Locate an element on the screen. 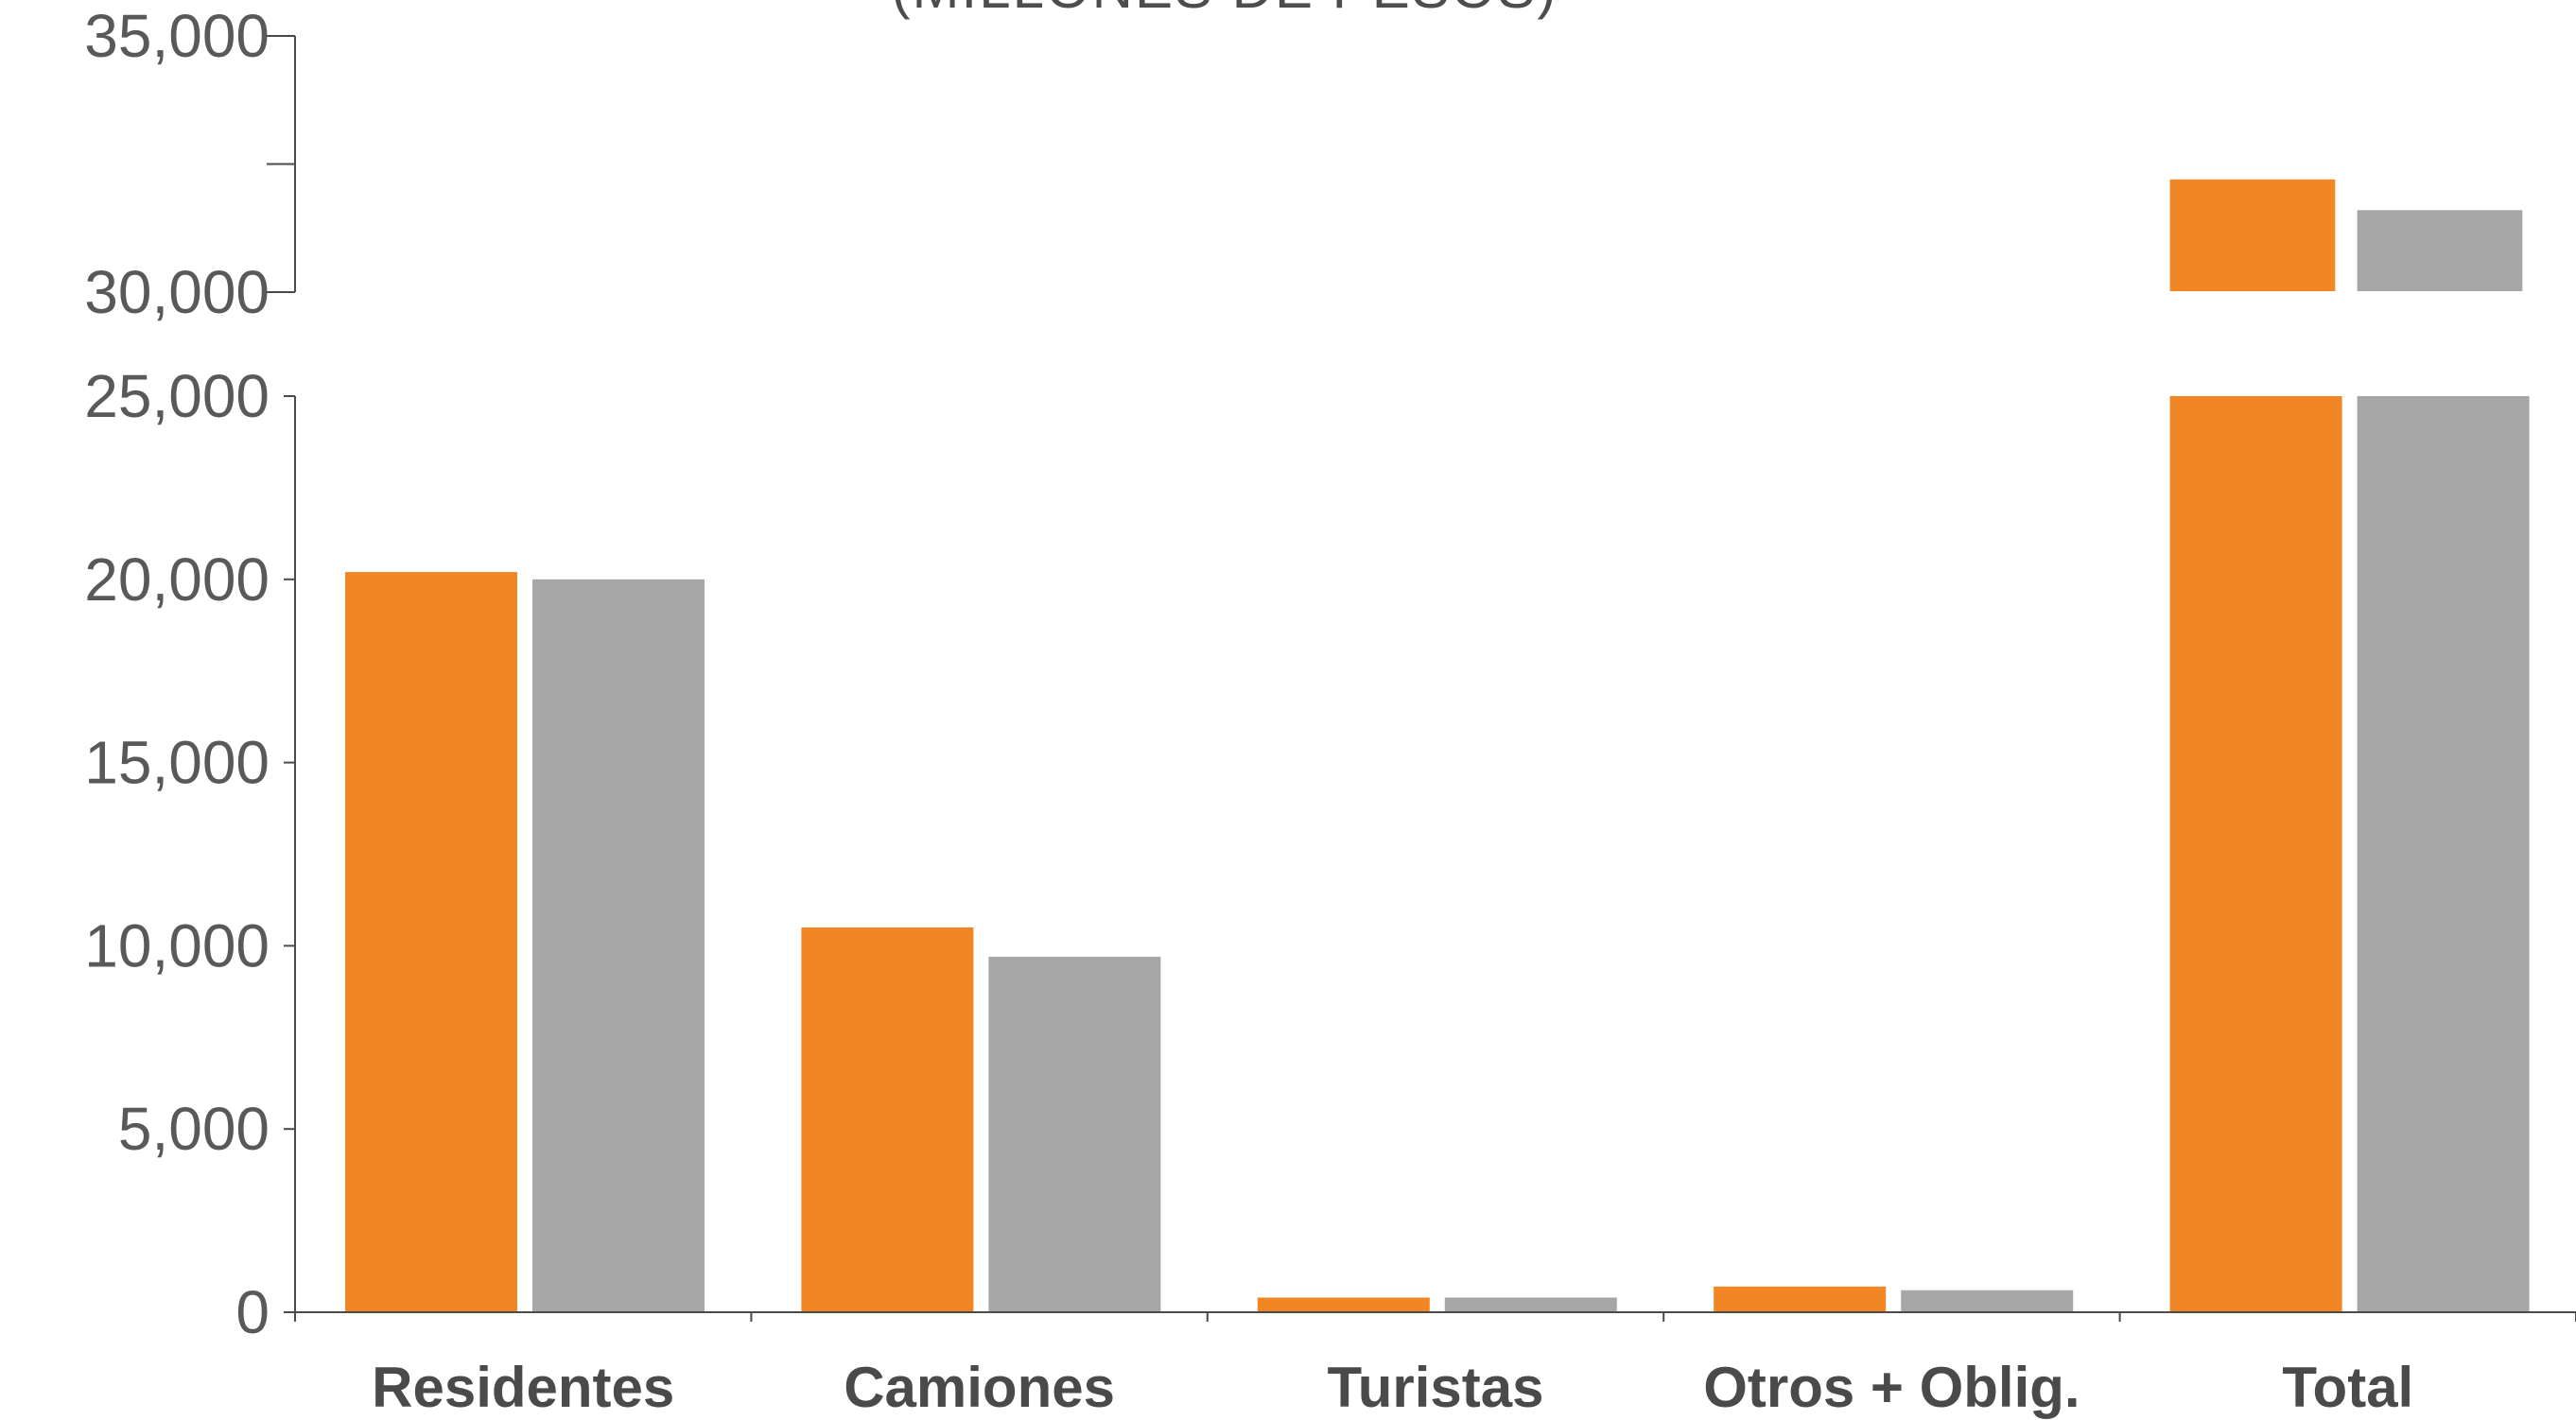  y-tick-label: 30,000 is located at coordinates (177, 292).